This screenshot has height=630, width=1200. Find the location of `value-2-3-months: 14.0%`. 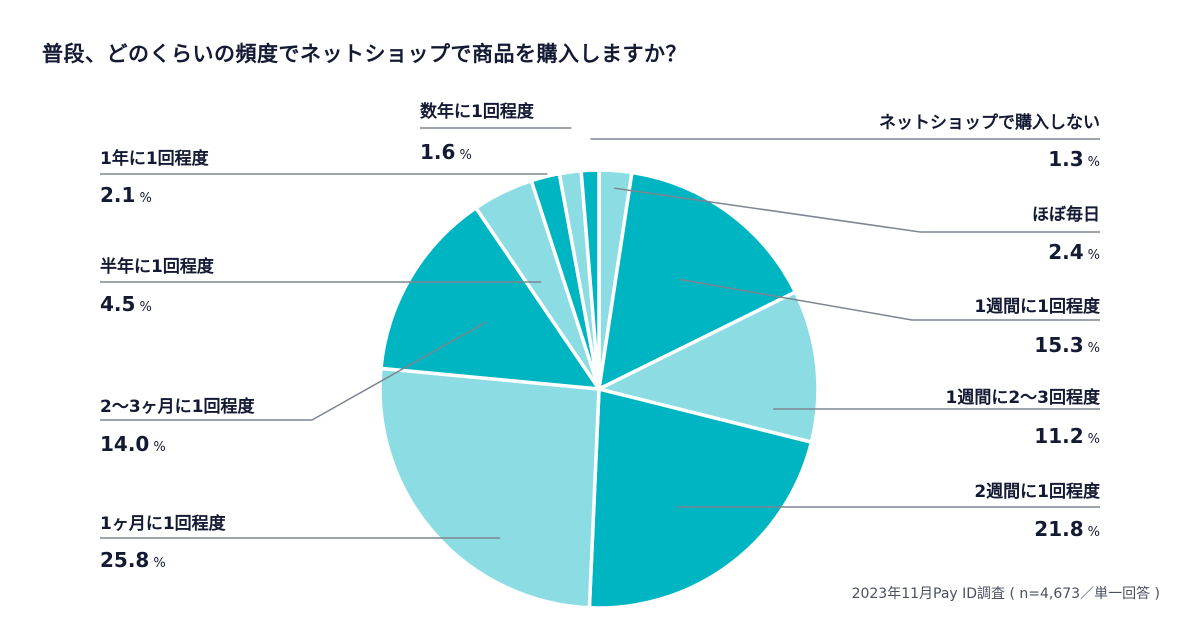

value-2-3-months: 14.0% is located at coordinates (133, 444).